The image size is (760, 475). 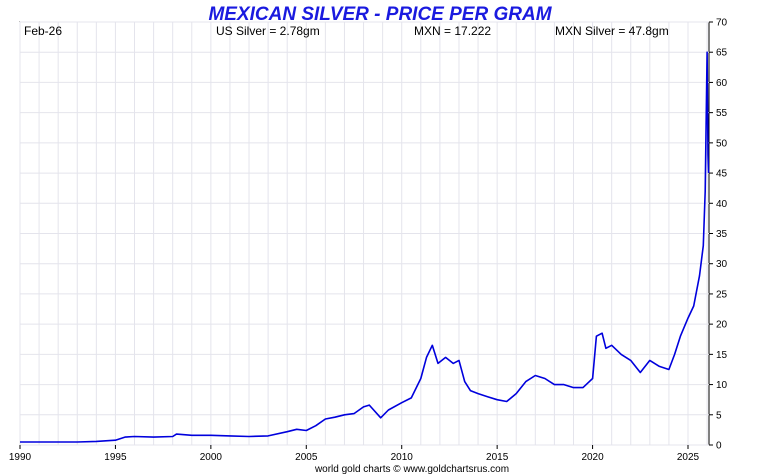 I want to click on chart-title: MEXICAN SILVER - PRICE PER GRAM, so click(x=380, y=14).